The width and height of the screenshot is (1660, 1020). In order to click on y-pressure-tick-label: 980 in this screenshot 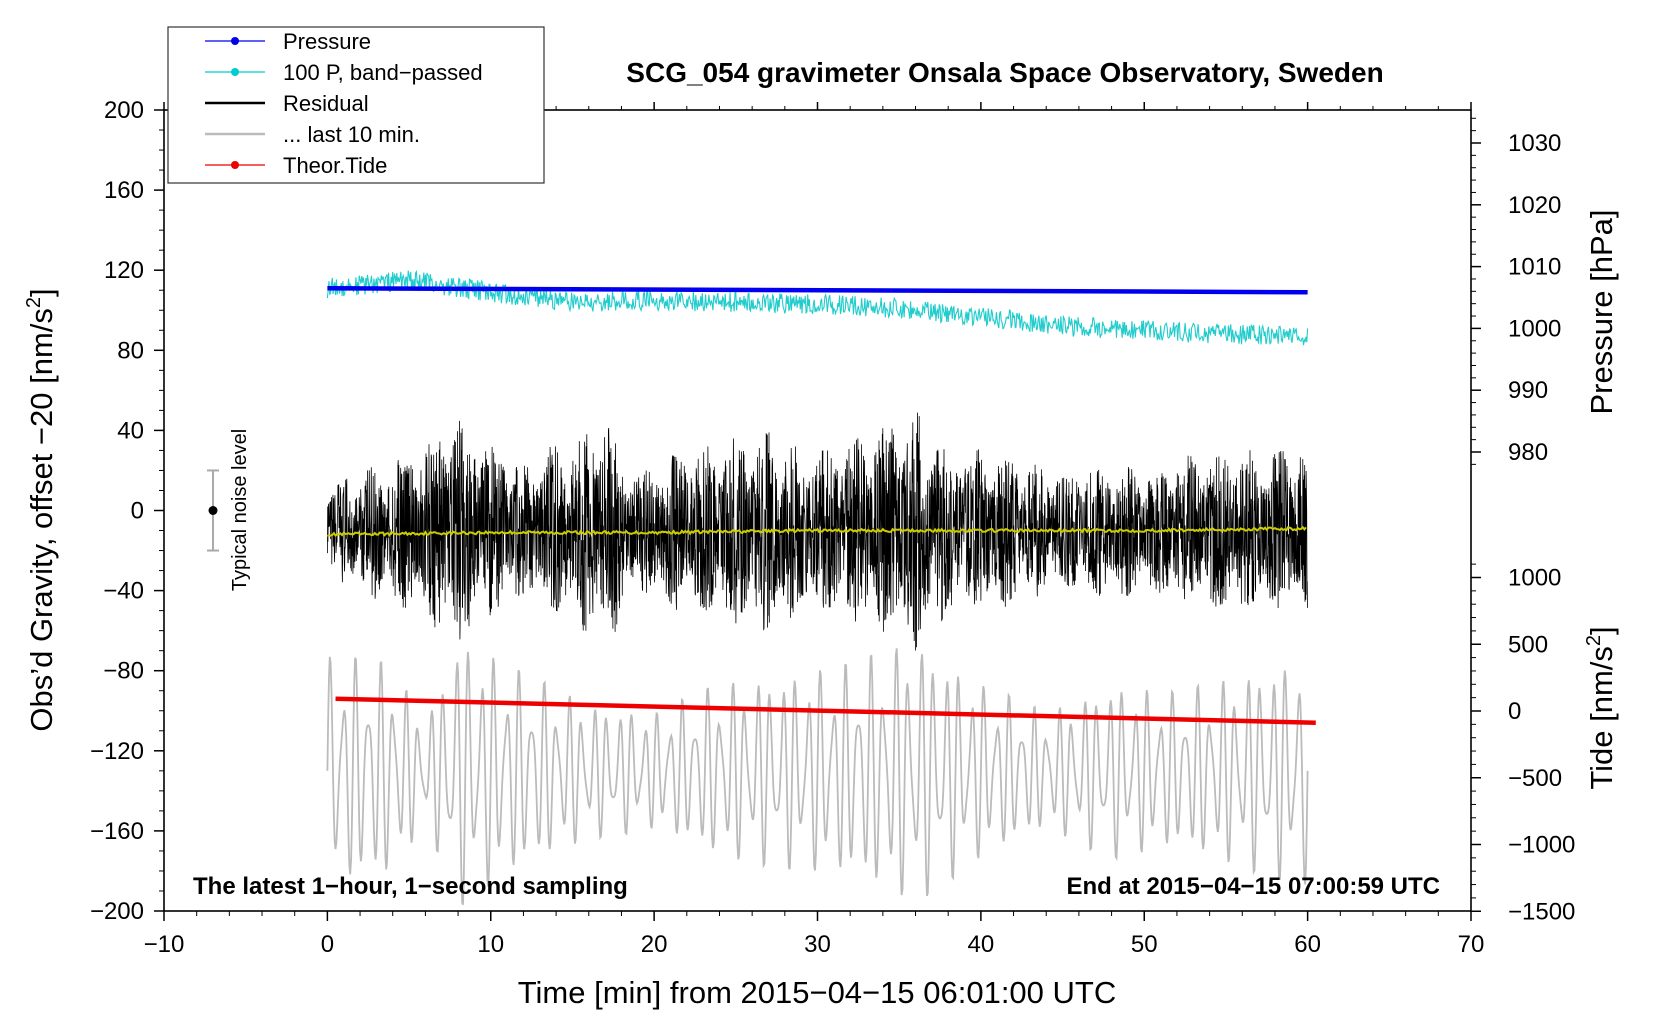, I will do `click(1528, 452)`.